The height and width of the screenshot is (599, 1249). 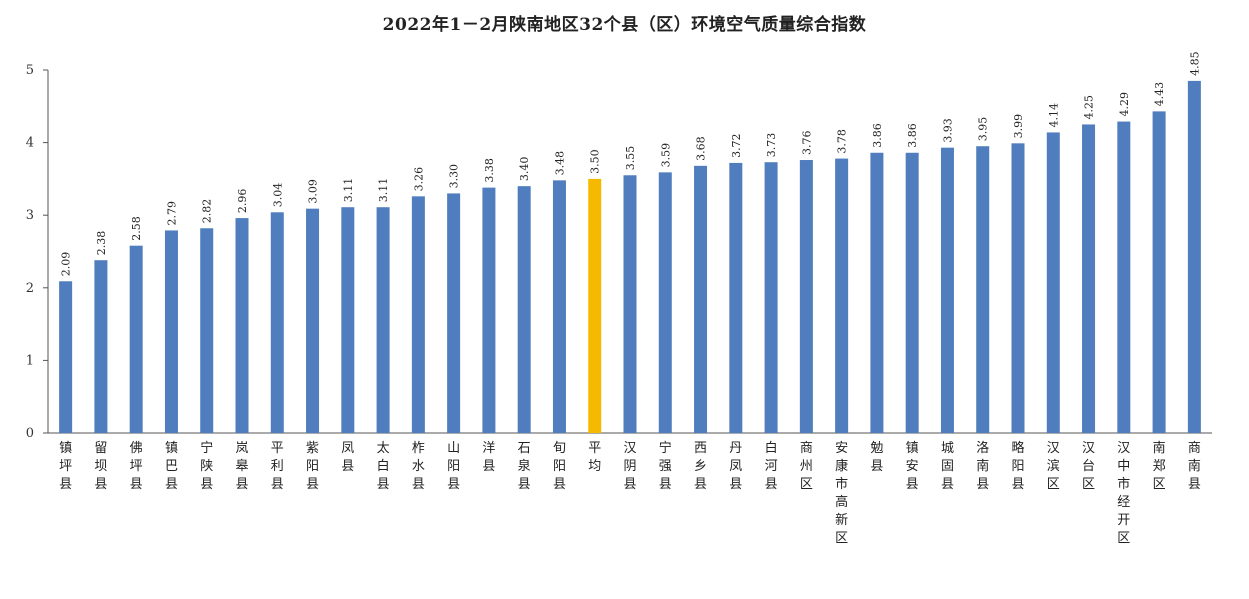 I want to click on y-tick-label: 0, so click(x=30, y=433).